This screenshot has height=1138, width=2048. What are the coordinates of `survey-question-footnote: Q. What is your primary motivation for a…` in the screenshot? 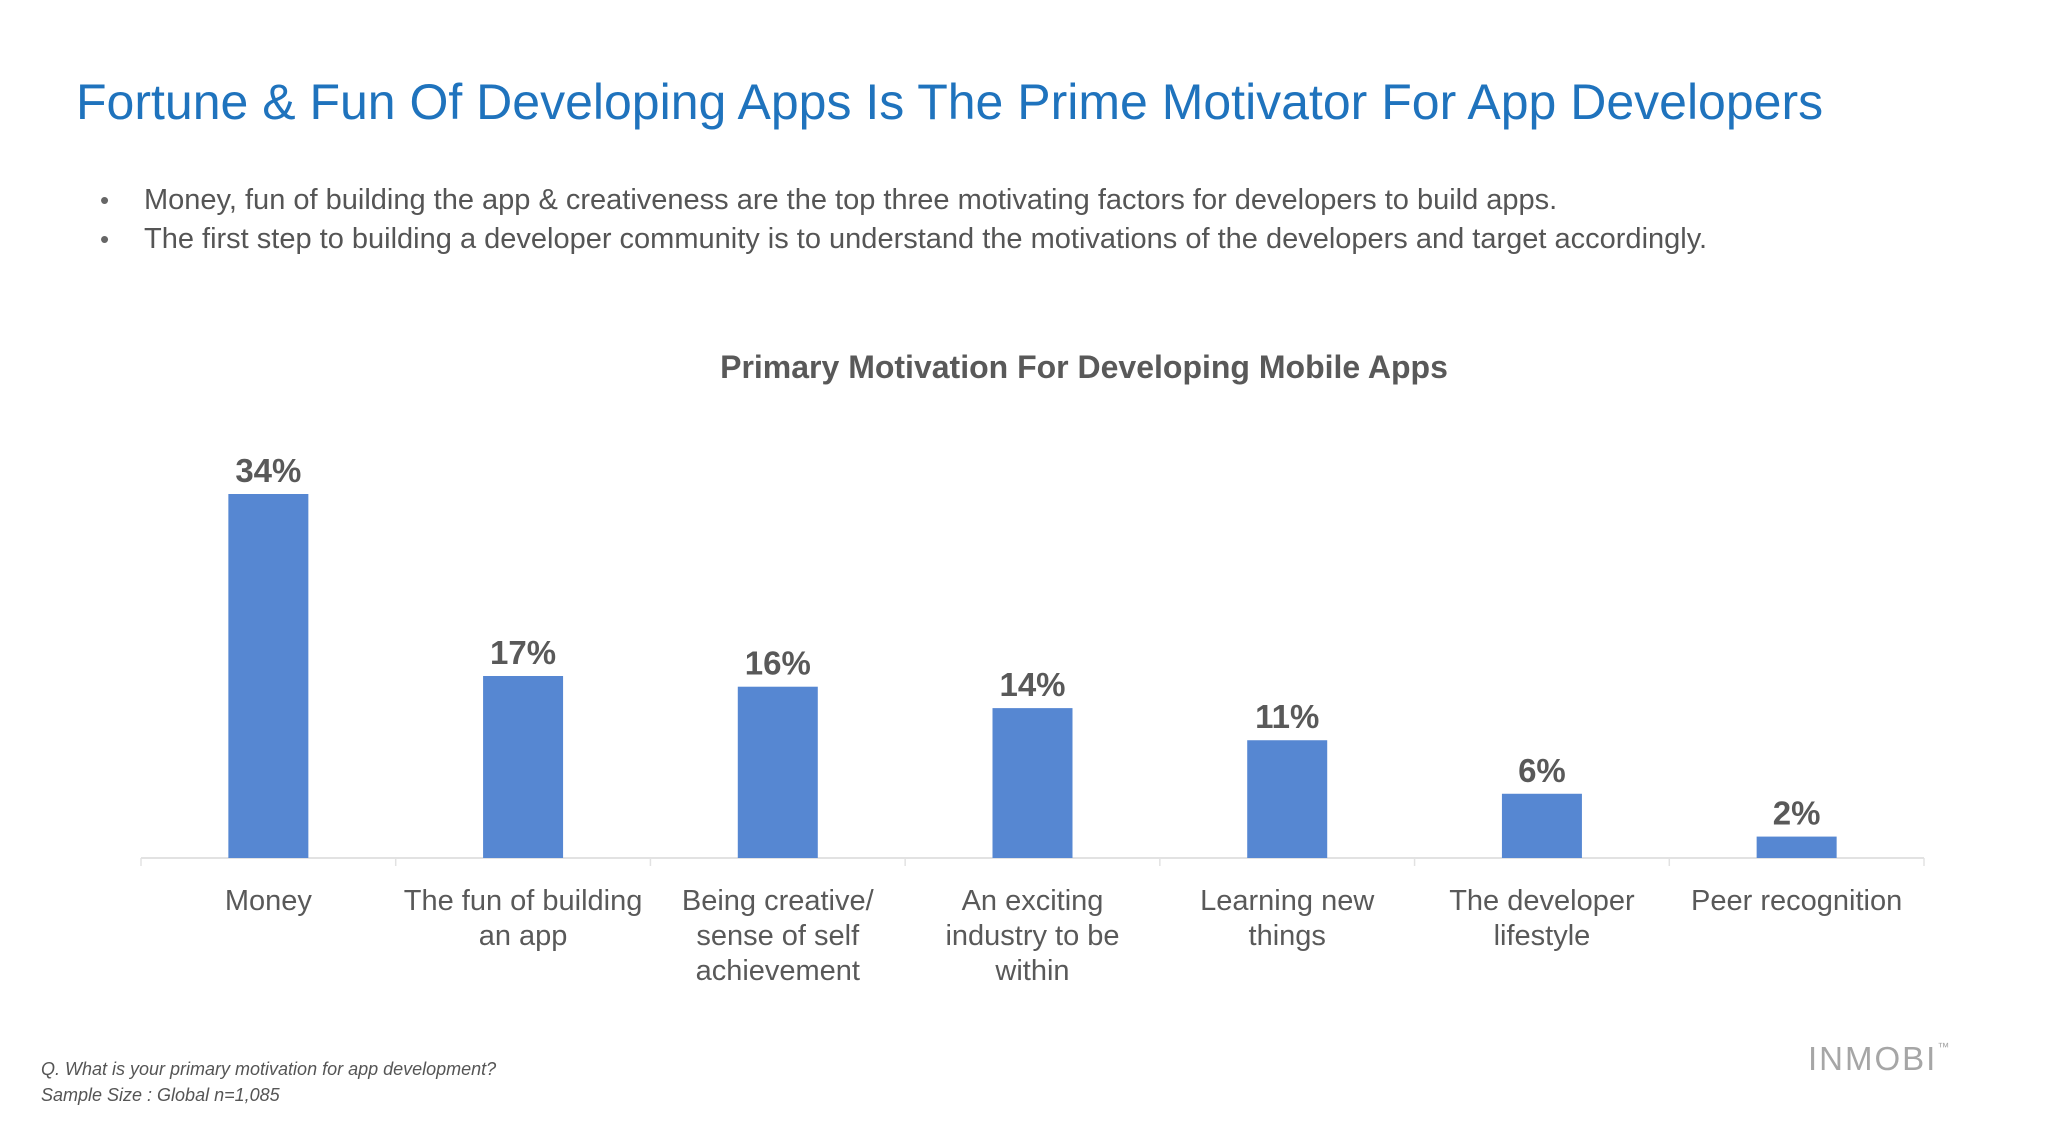 It's located at (269, 1069).